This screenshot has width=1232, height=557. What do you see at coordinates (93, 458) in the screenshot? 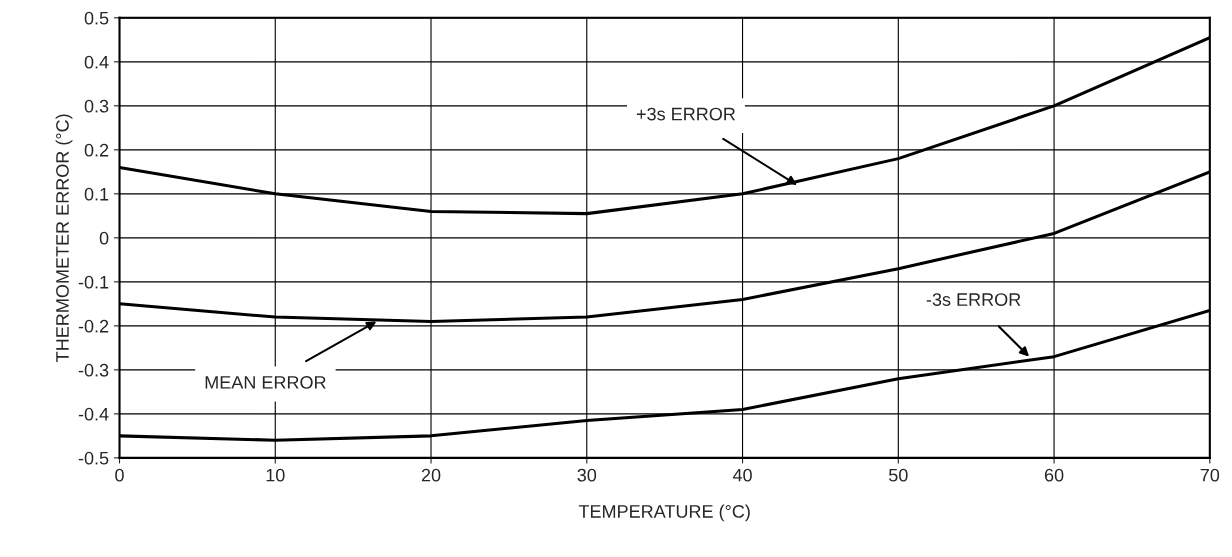
I see `y-tick-label: -0.5` at bounding box center [93, 458].